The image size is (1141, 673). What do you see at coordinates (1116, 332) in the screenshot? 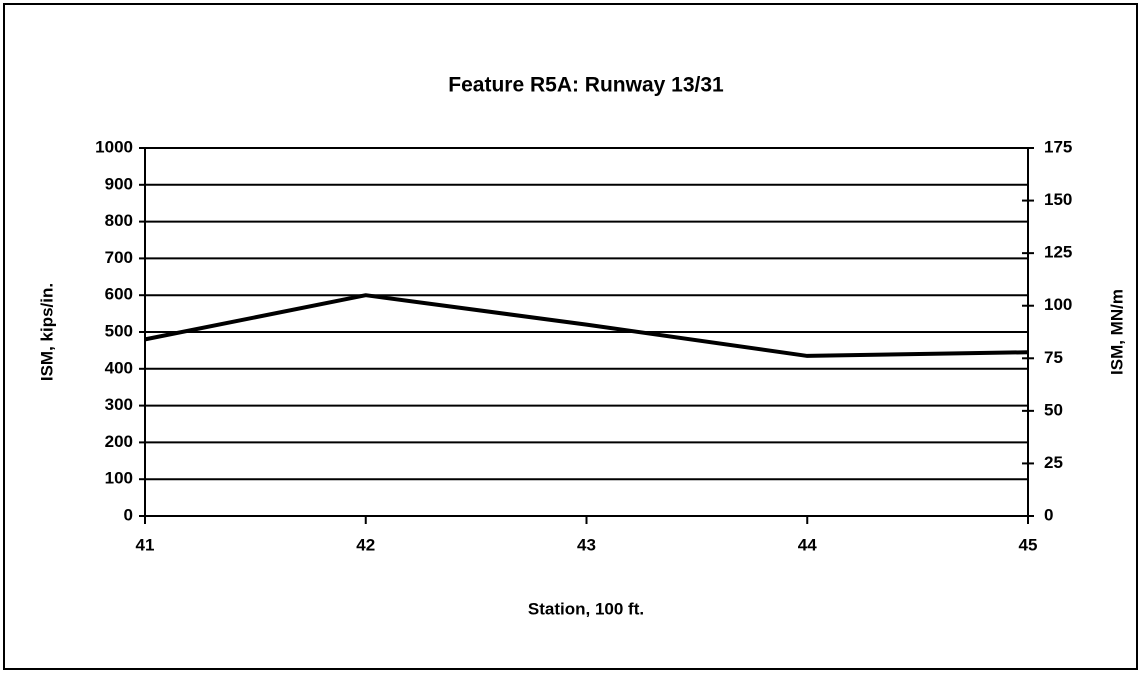
I see `y2-axis-label: ISM, MN/m` at bounding box center [1116, 332].